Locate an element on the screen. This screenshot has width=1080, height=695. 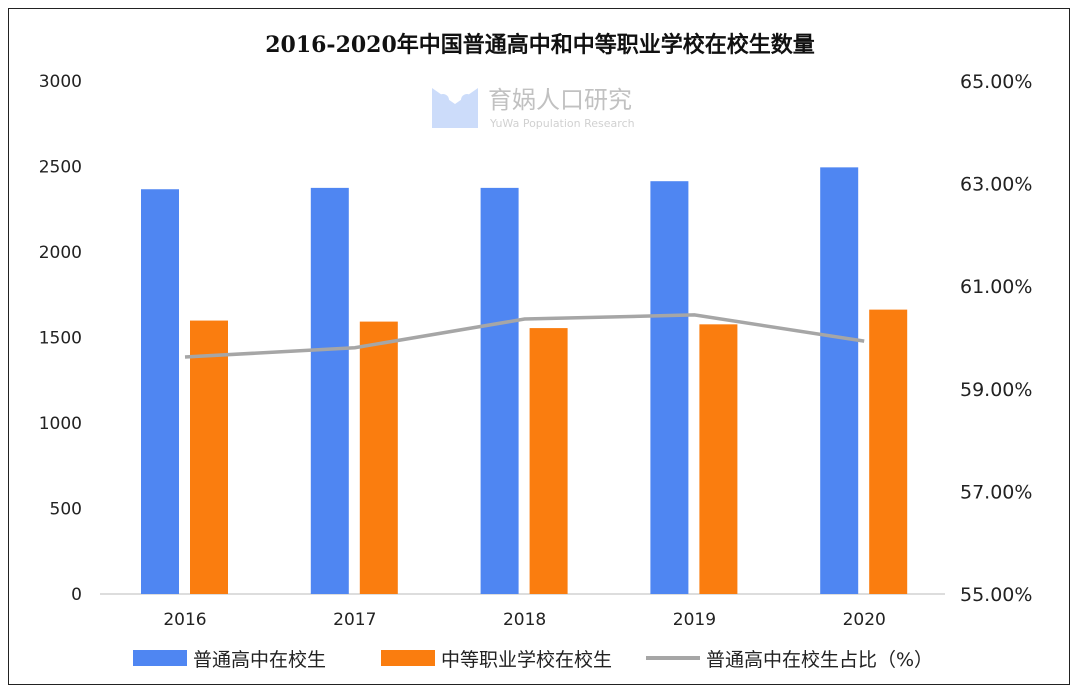
x-tick-label: 2018 is located at coordinates (524, 620).